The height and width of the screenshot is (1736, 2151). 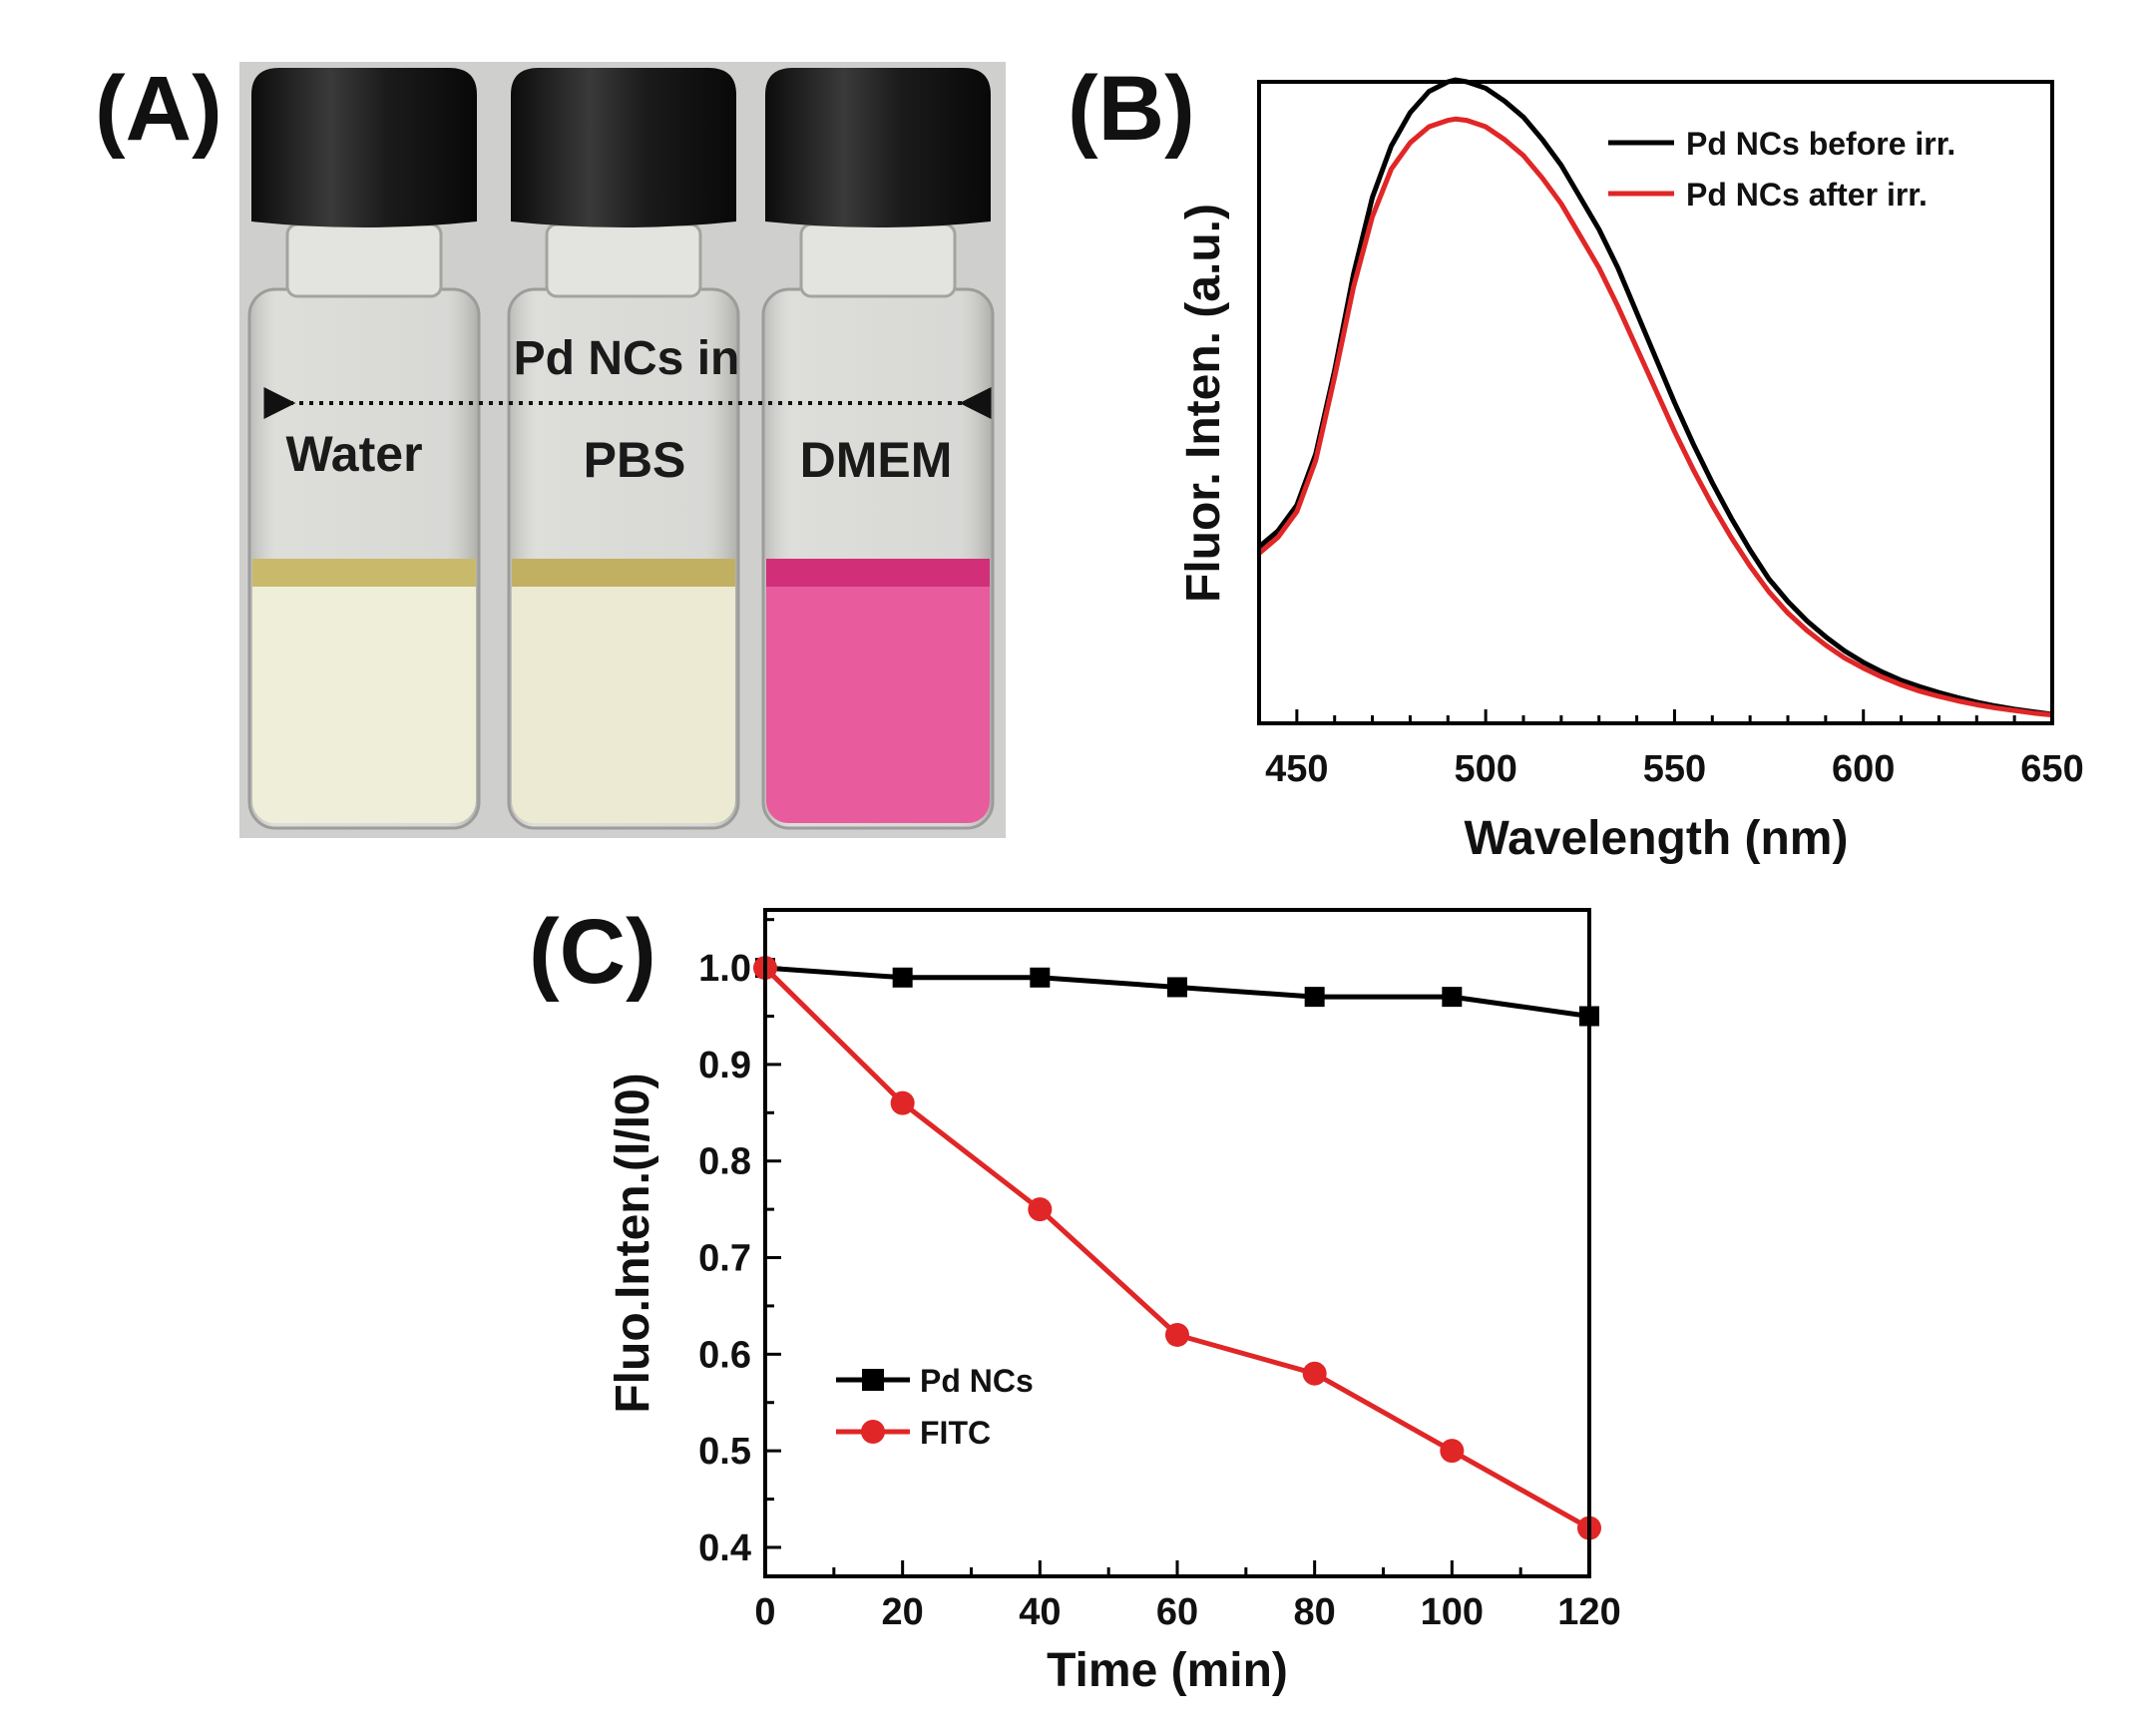 What do you see at coordinates (1821, 144) in the screenshot?
I see `legend-label-before: Pd NCs before irr.` at bounding box center [1821, 144].